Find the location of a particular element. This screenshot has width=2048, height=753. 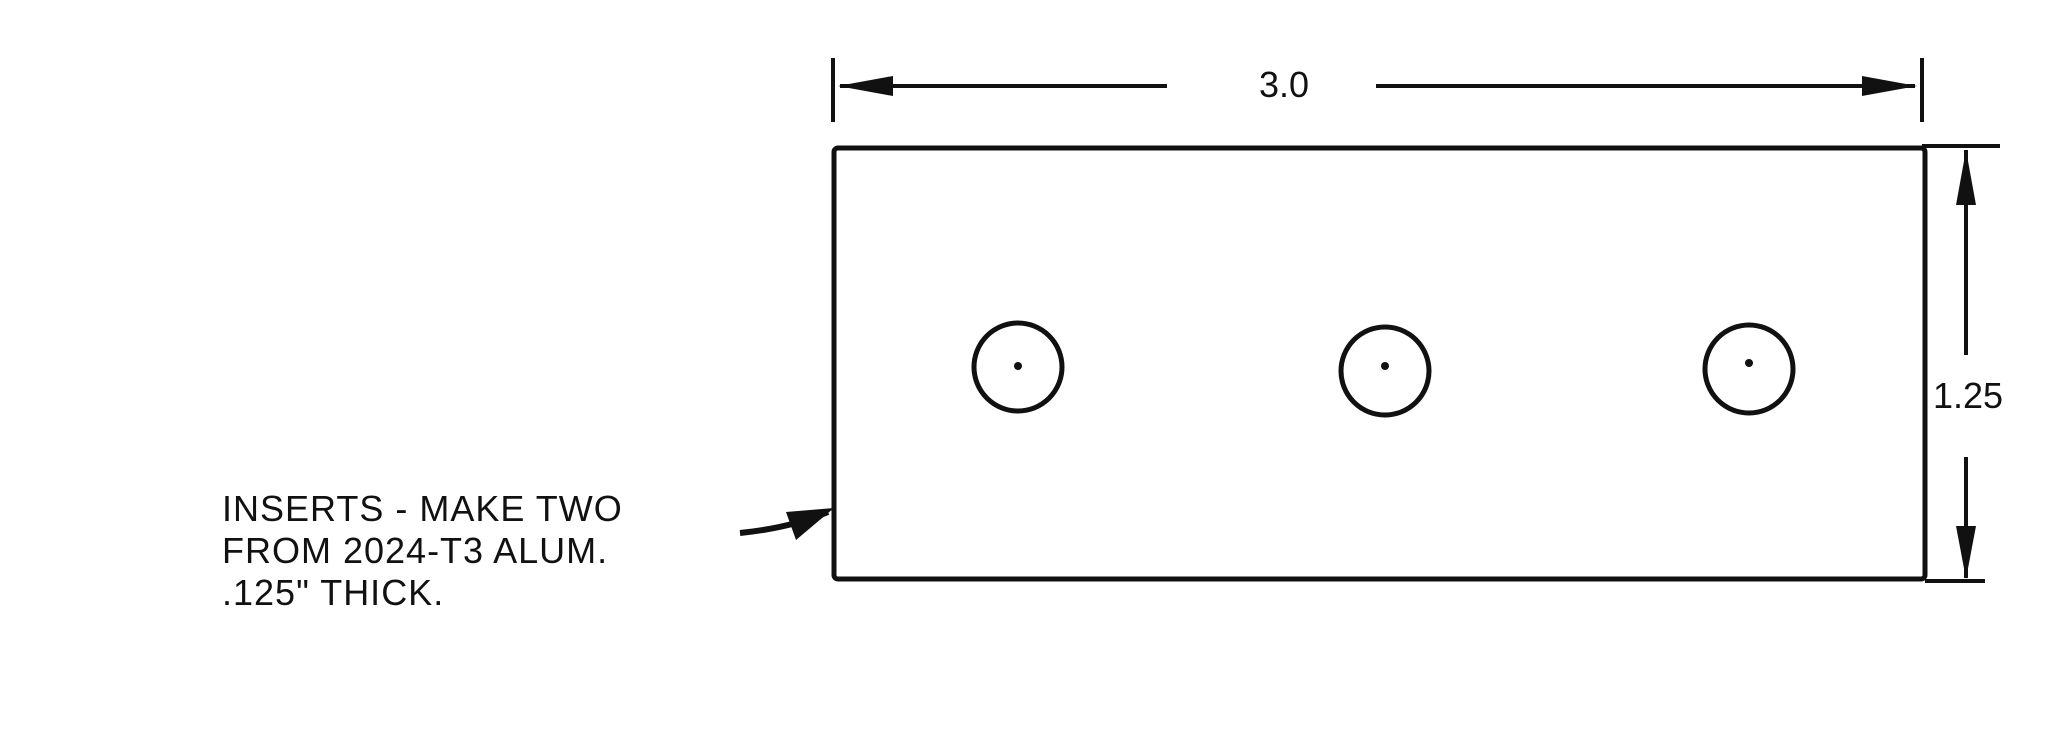

note-line-2: FROM 2024-T3 ALUM. is located at coordinates (415, 550).